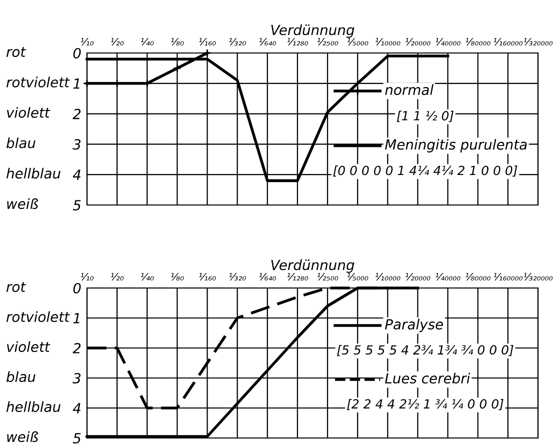 This screenshot has width=560, height=448. What do you see at coordinates (425, 116) in the screenshot?
I see `annotation: [1 1 ½ 0]` at bounding box center [425, 116].